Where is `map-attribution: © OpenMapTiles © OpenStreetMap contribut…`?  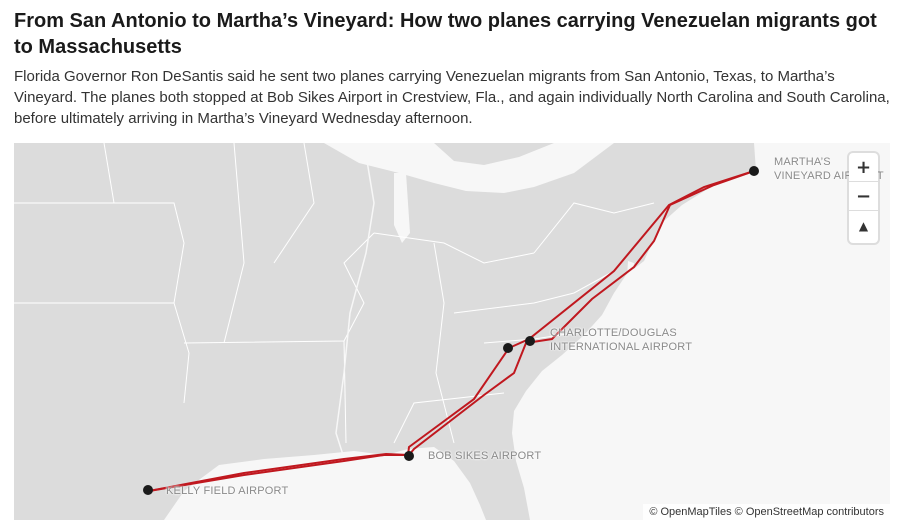
map-attribution: © OpenMapTiles © OpenStreetMap contribut… is located at coordinates (766, 512).